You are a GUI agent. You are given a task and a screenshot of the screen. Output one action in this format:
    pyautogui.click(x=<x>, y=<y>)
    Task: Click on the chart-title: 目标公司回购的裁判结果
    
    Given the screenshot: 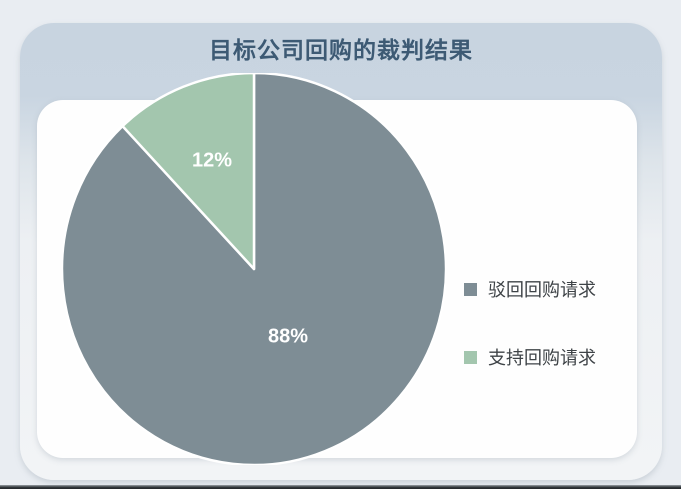 What is the action you would take?
    pyautogui.click(x=341, y=50)
    